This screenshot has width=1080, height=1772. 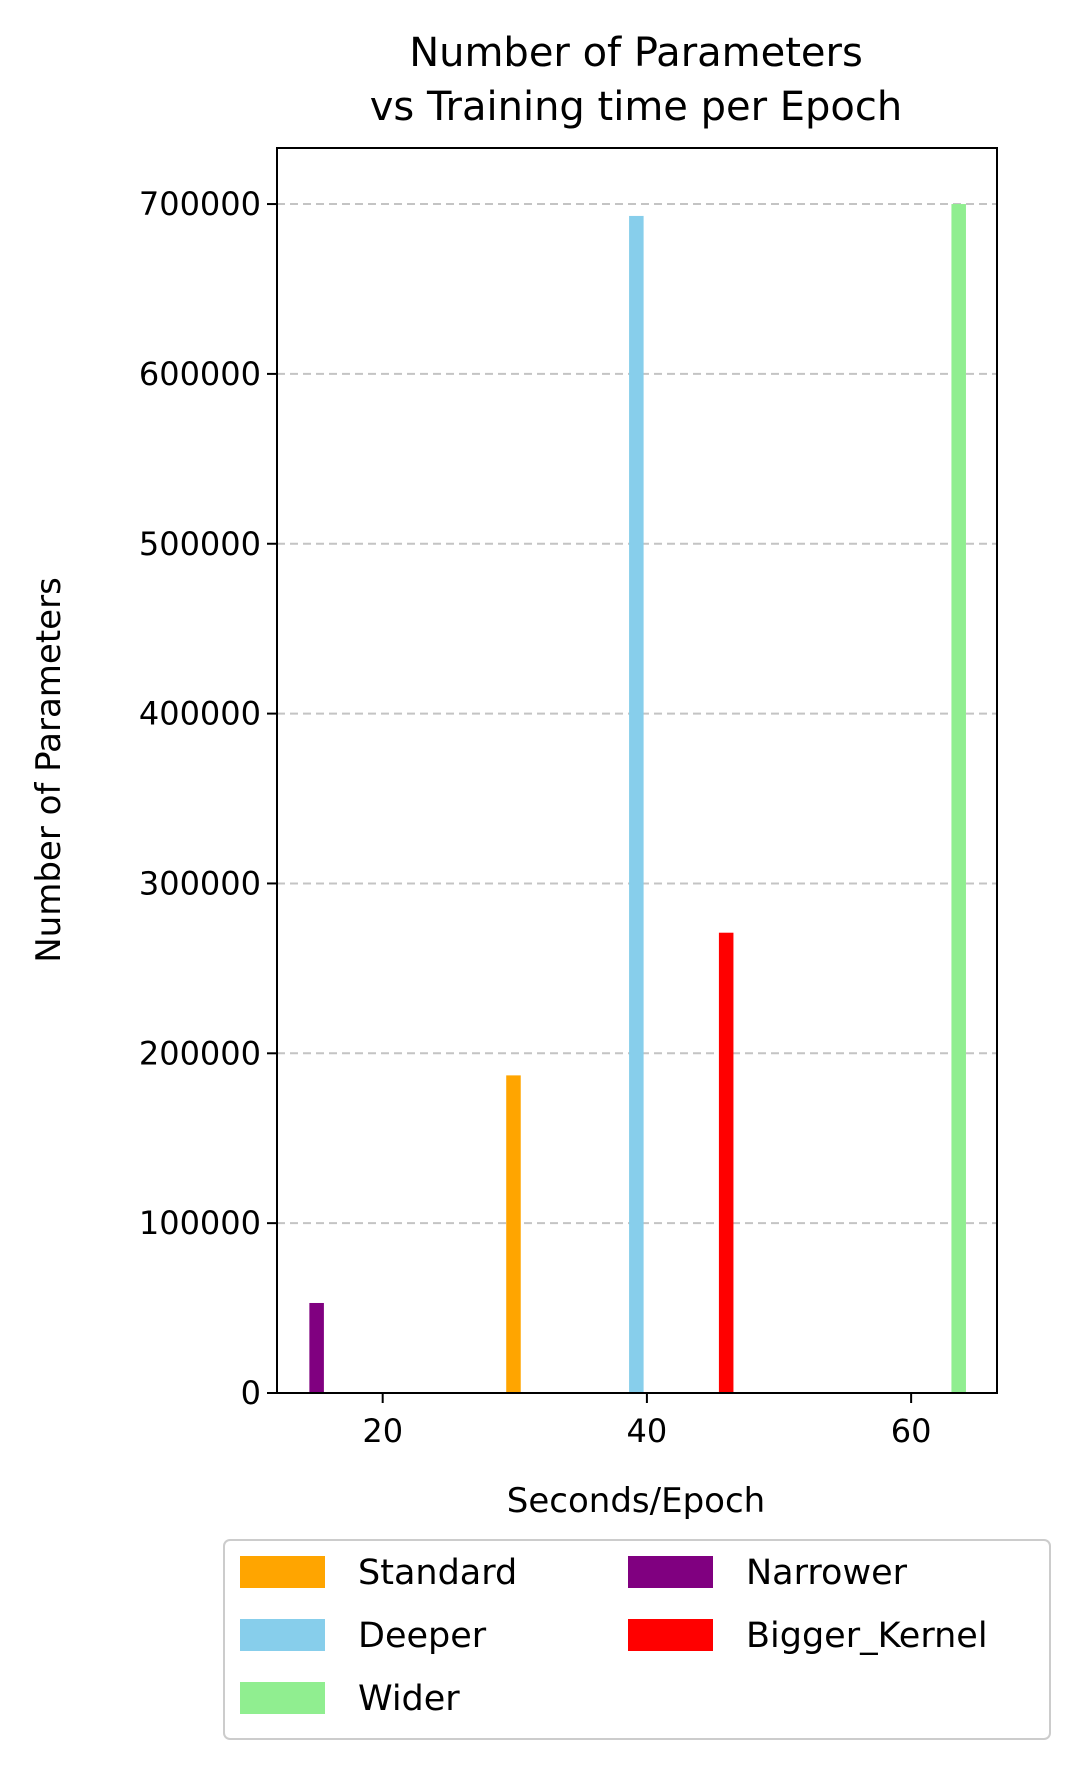 I want to click on legend-label-narrower: Narrower, so click(x=827, y=1573).